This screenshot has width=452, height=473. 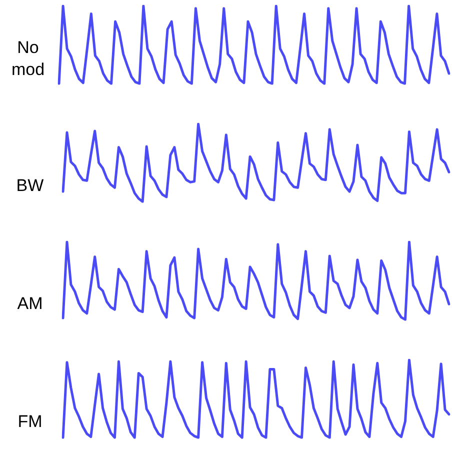 What do you see at coordinates (30, 186) in the screenshot?
I see `y-axis-title: BW` at bounding box center [30, 186].